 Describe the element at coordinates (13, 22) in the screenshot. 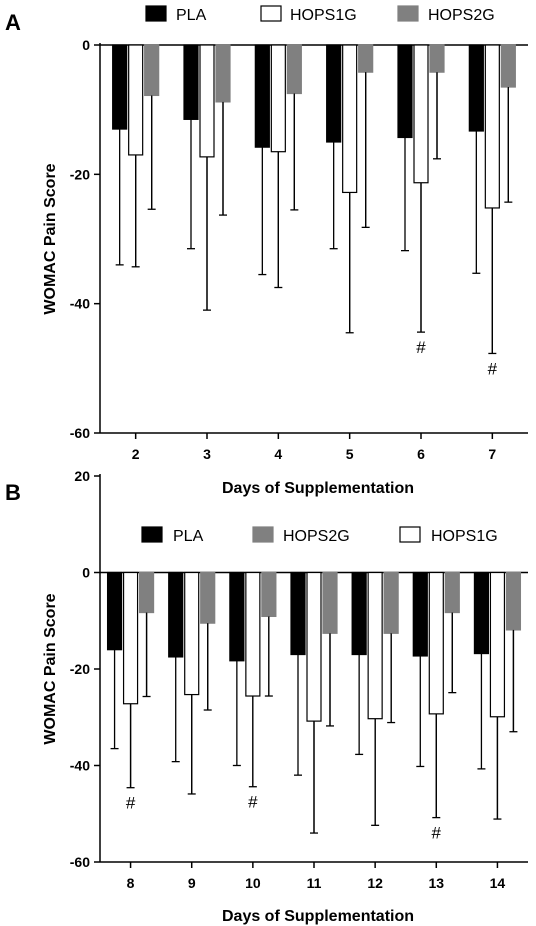

I see `panel-label: A` at that location.